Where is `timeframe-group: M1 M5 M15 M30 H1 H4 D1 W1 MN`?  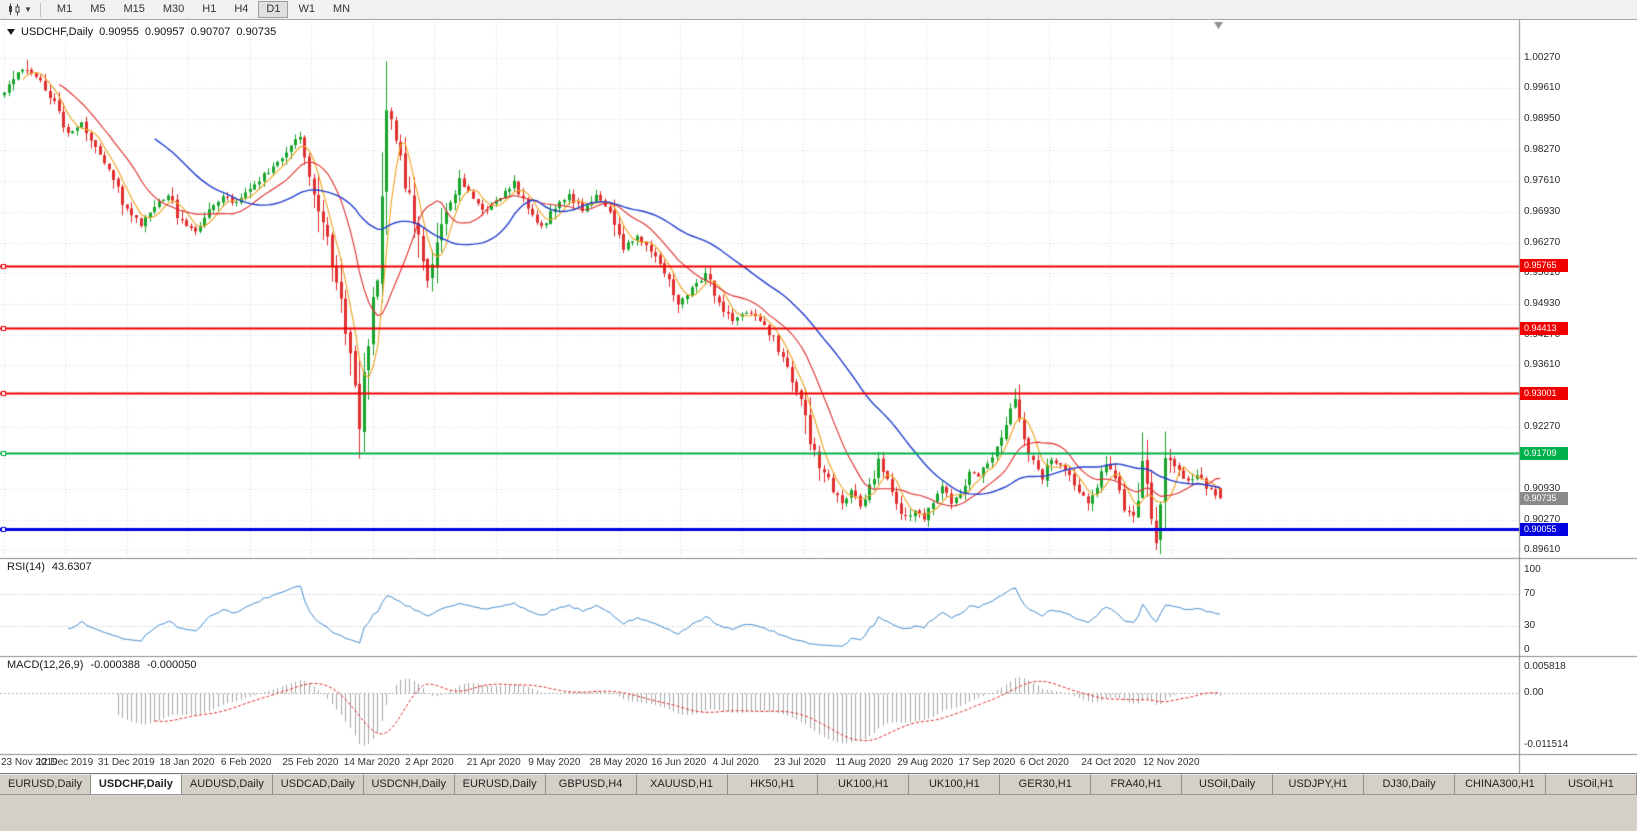 timeframe-group: M1 M5 M15 M30 H1 H4 D1 W1 MN is located at coordinates (203, 9).